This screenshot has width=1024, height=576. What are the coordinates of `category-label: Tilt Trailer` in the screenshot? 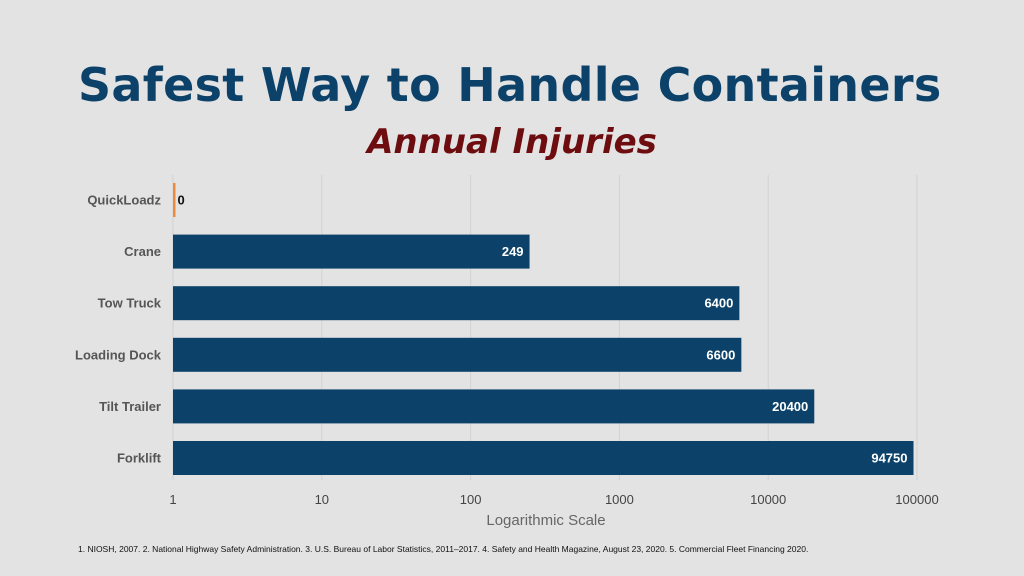 It's located at (130, 406).